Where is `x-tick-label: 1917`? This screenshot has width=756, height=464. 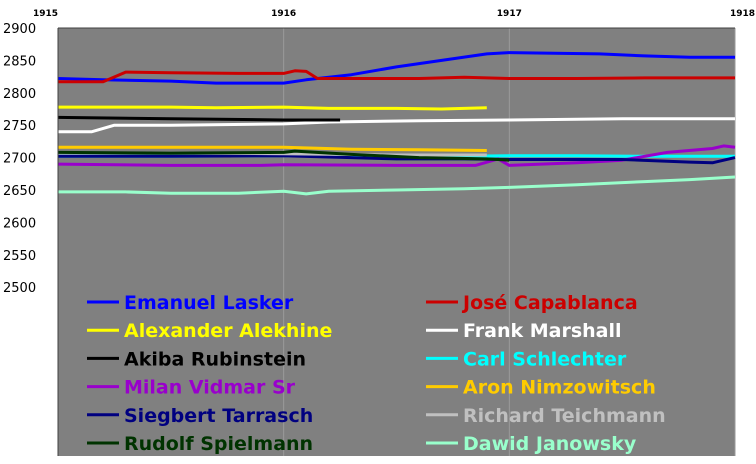 x-tick-label: 1917 is located at coordinates (509, 14).